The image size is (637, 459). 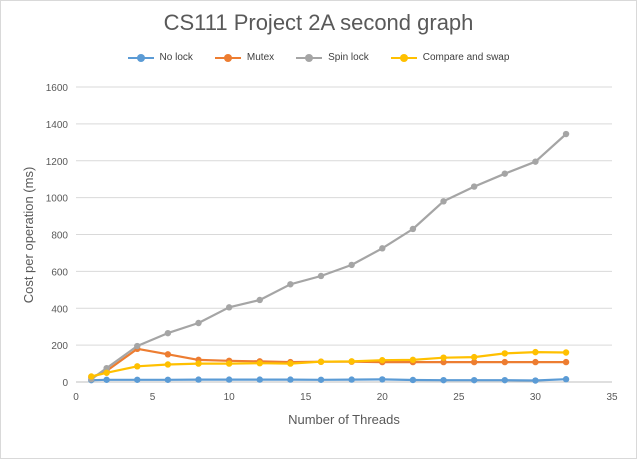 I want to click on legend-item-no-lock: No lock, so click(x=160, y=57).